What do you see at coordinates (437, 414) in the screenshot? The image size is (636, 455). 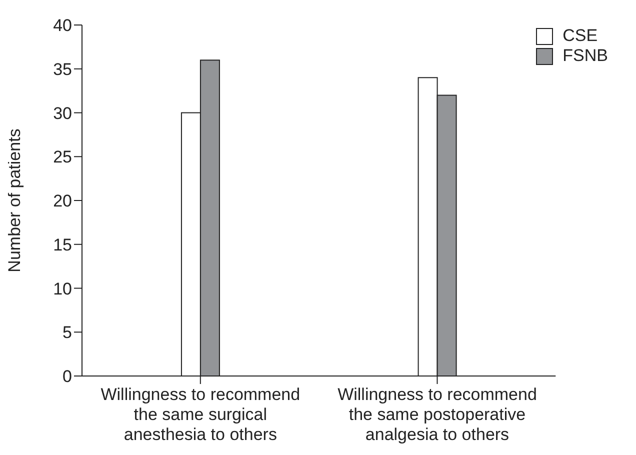 I see `x-tick-label: Willingness to recommend the same postoperative analgesia to others` at bounding box center [437, 414].